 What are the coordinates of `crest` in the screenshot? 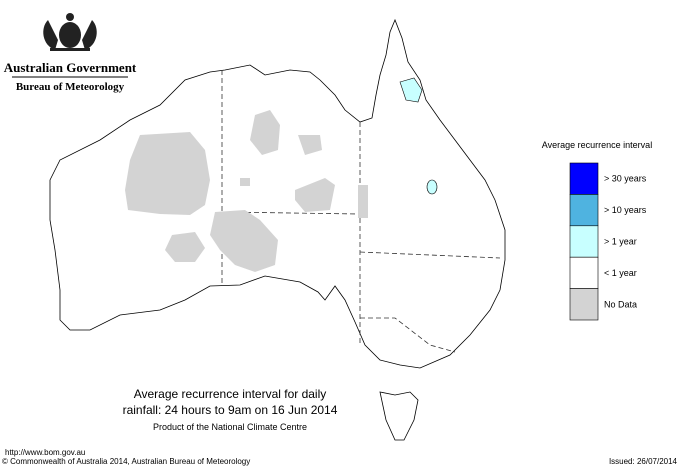 It's located at (70, 32).